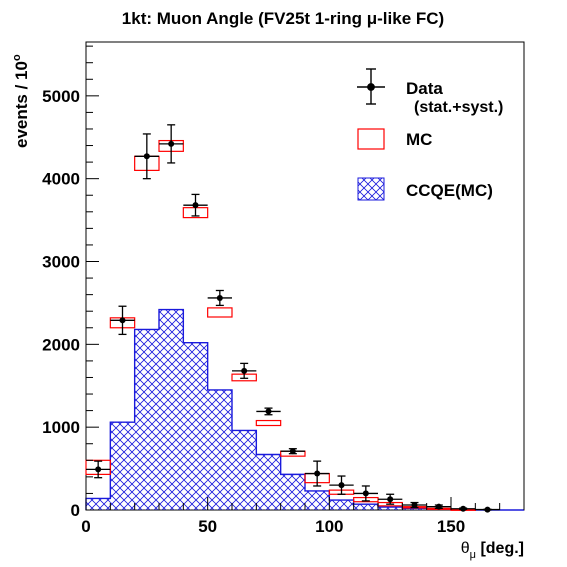  I want to click on legend-ccqe-label: CCQE(MC), so click(449, 190).